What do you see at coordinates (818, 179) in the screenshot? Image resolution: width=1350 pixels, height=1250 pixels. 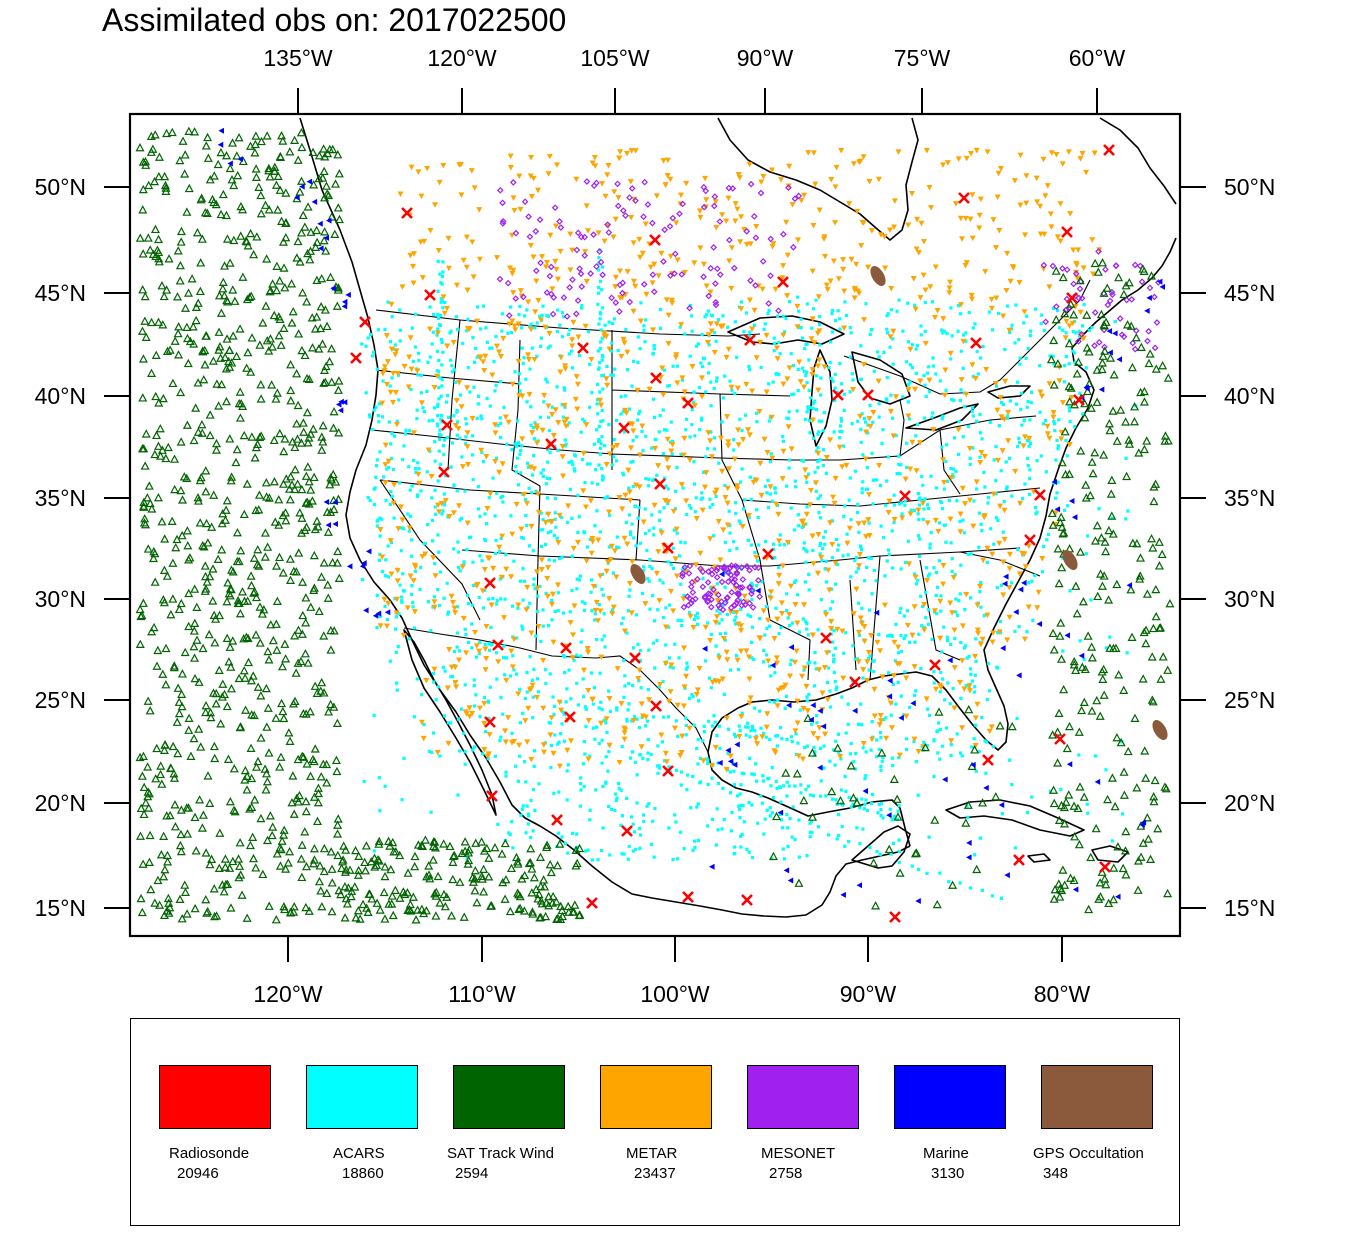 I see `coastline-hudson-bay` at bounding box center [818, 179].